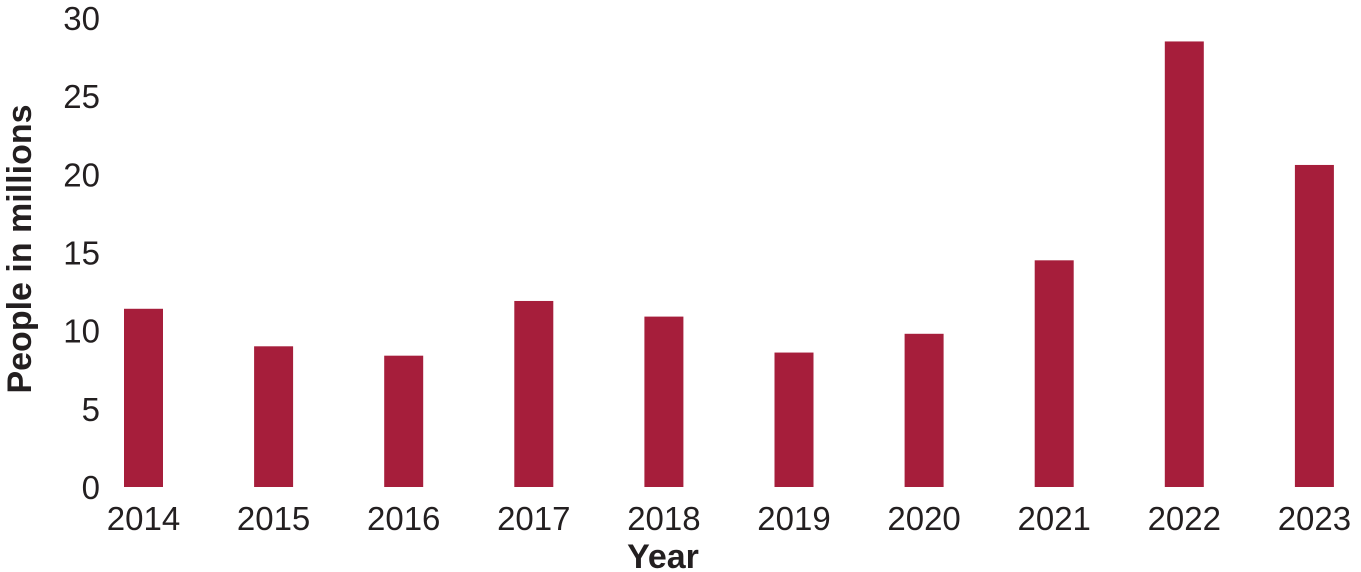 This screenshot has height=572, width=1361. What do you see at coordinates (91, 409) in the screenshot?
I see `y-tick-label: 5` at bounding box center [91, 409].